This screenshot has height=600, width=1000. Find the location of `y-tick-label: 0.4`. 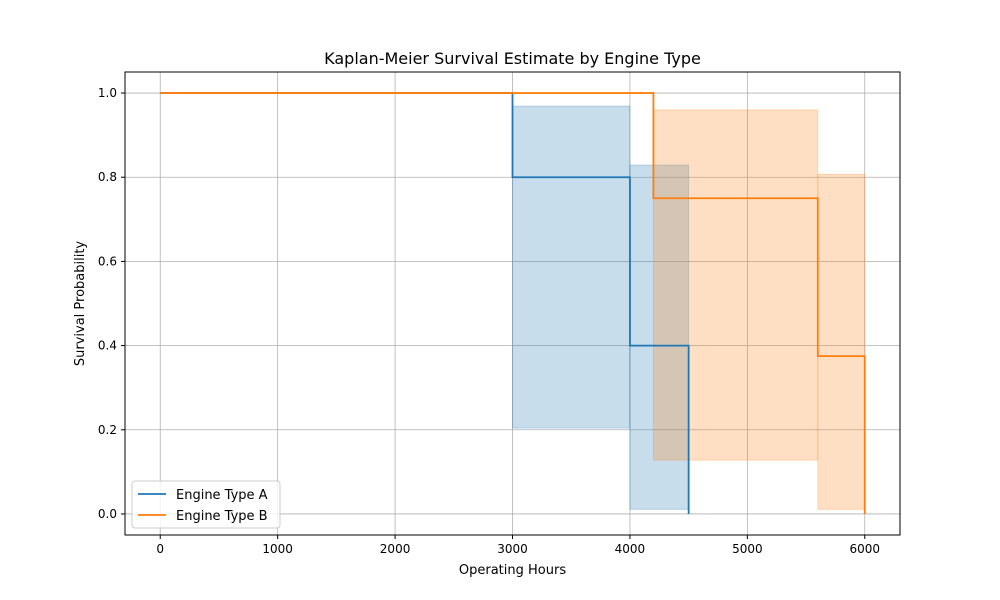

y-tick-label: 0.4 is located at coordinates (107, 346).